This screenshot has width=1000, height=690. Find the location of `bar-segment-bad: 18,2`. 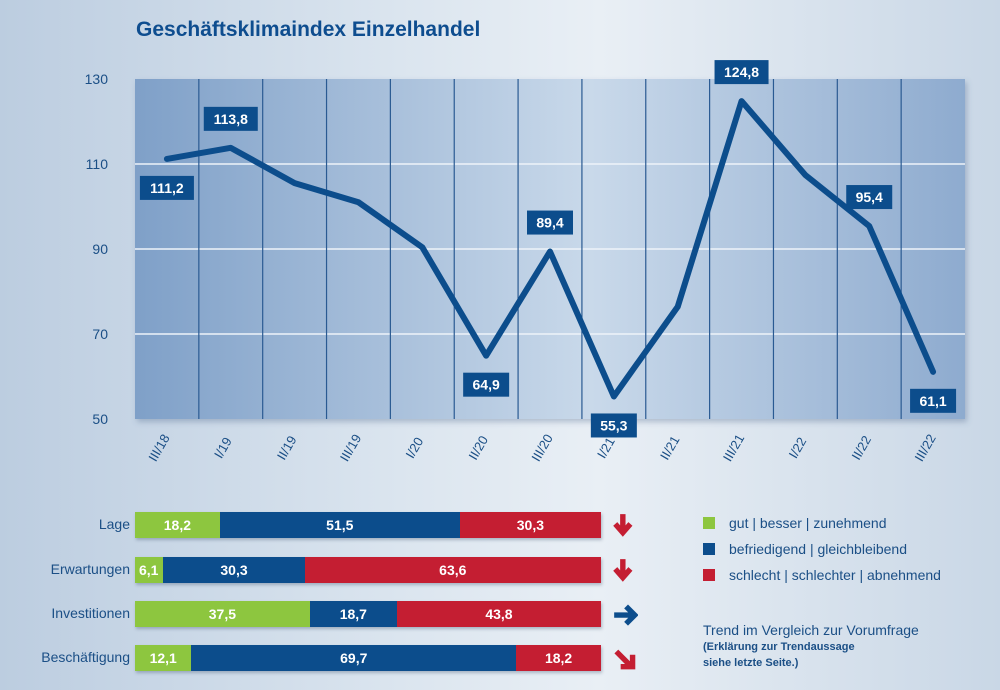

bar-segment-bad: 18,2 is located at coordinates (558, 658).